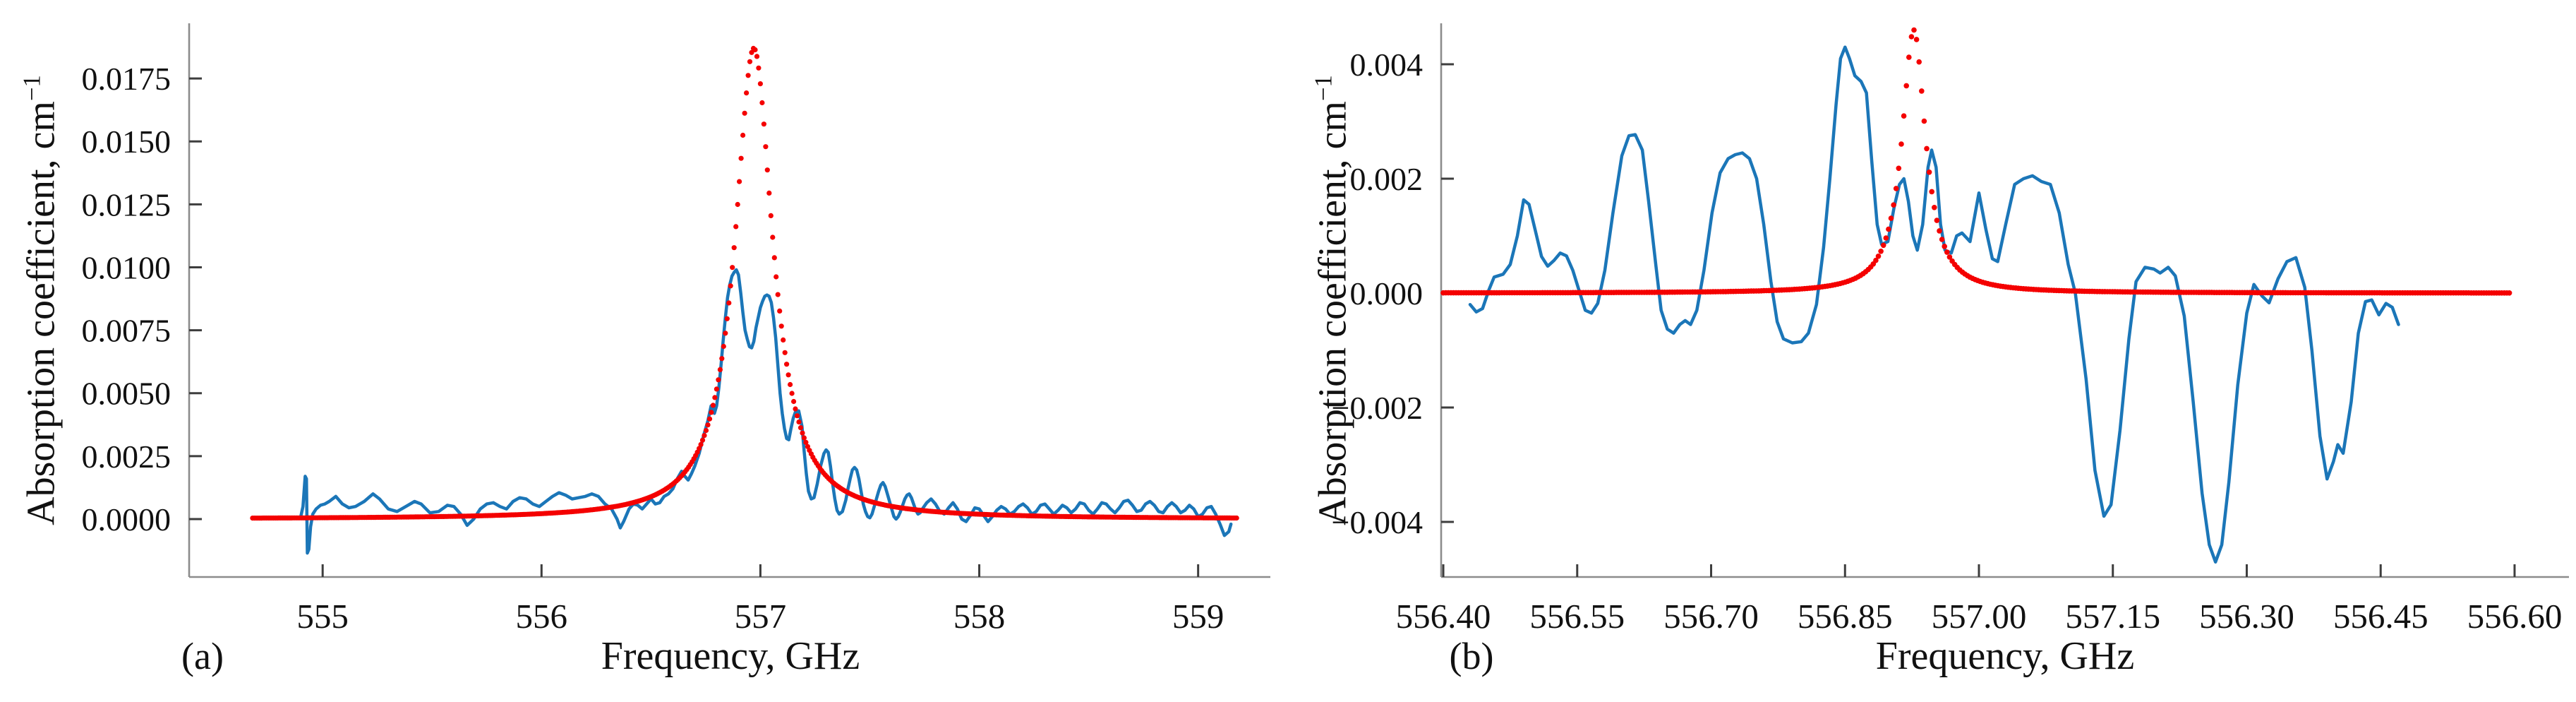  What do you see at coordinates (2246, 616) in the screenshot?
I see `x-tick-label: 556.30` at bounding box center [2246, 616].